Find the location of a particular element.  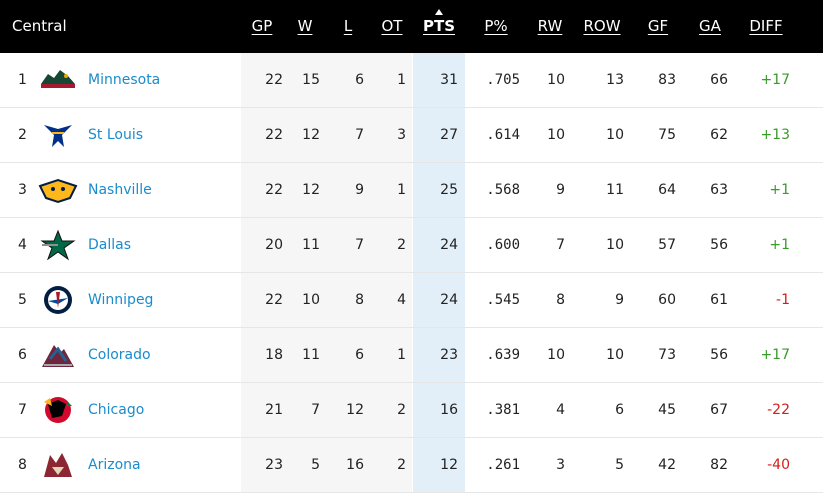

cell-gf: 73 is located at coordinates (667, 355).